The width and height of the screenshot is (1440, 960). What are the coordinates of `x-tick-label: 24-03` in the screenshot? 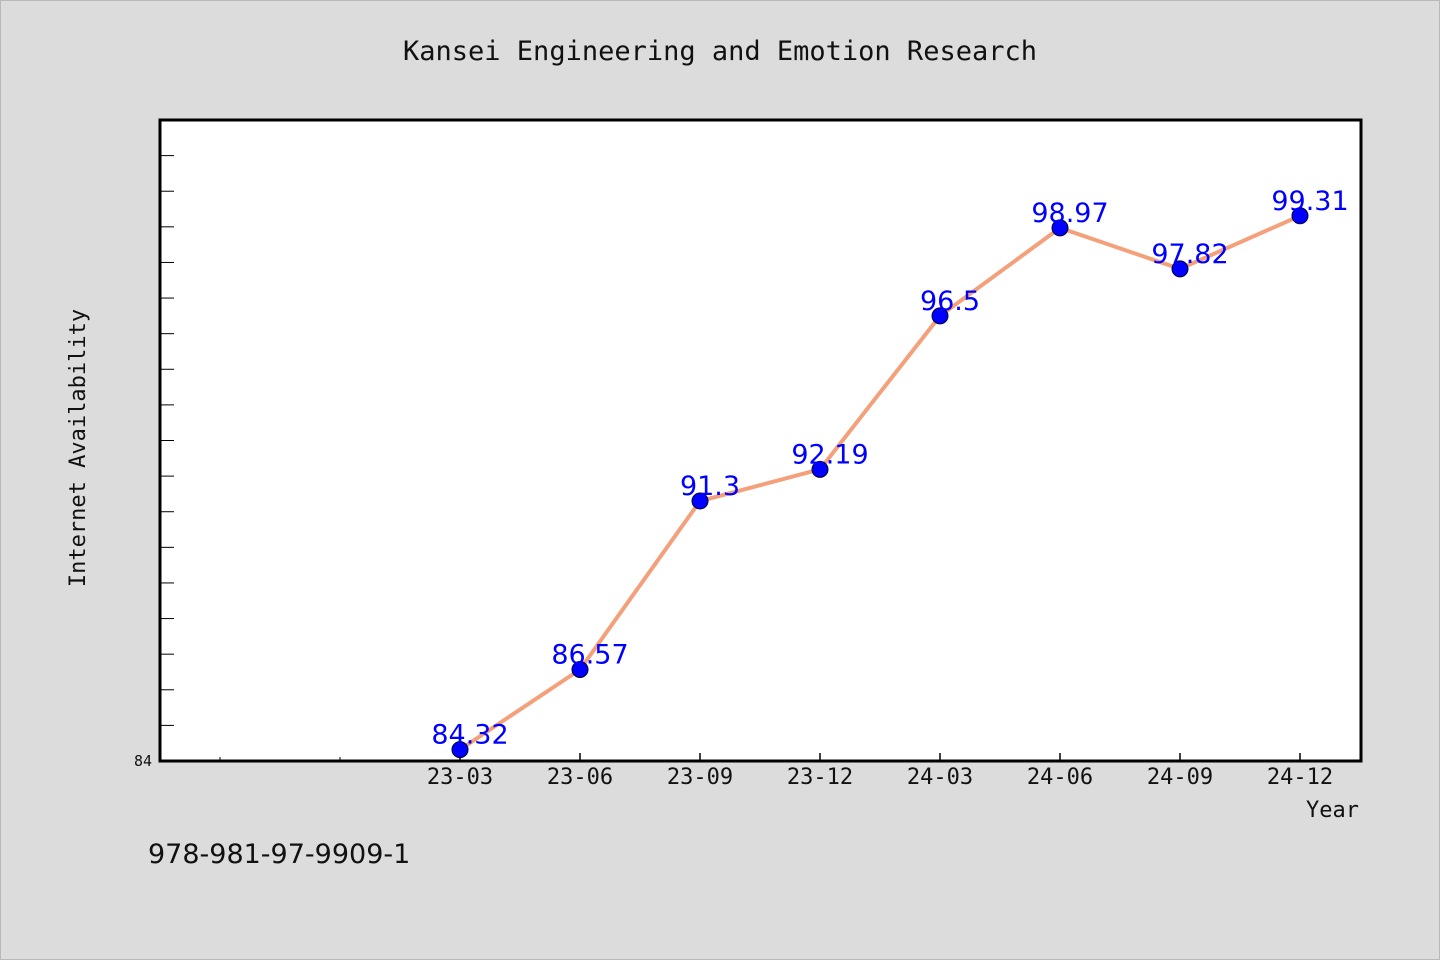 It's located at (940, 777).